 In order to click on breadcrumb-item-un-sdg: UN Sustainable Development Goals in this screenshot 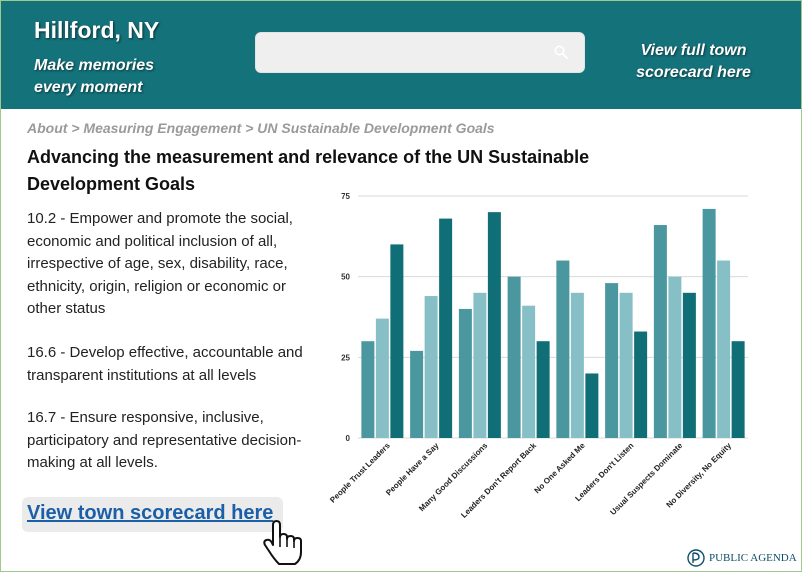, I will do `click(376, 128)`.